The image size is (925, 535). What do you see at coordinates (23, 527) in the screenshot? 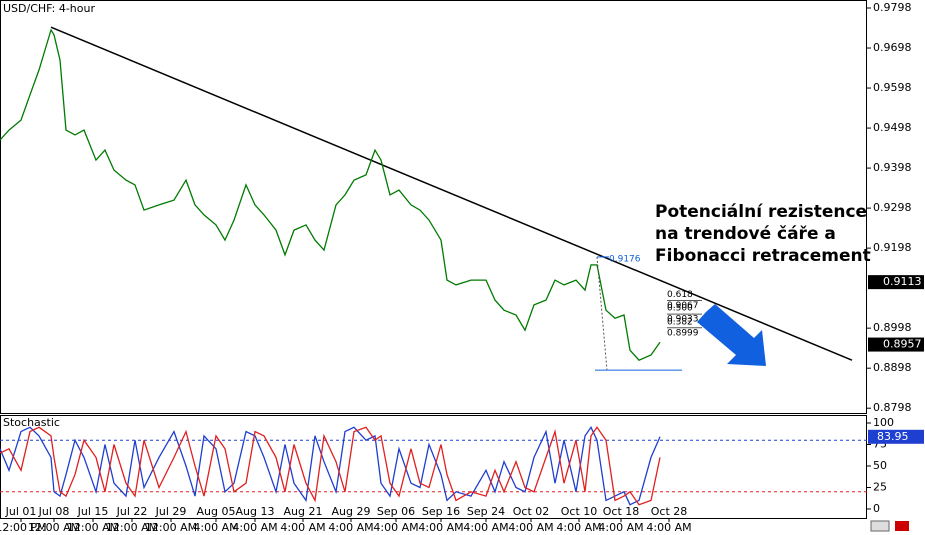
I see `x-tick-time: 12:00 PM` at bounding box center [23, 527].